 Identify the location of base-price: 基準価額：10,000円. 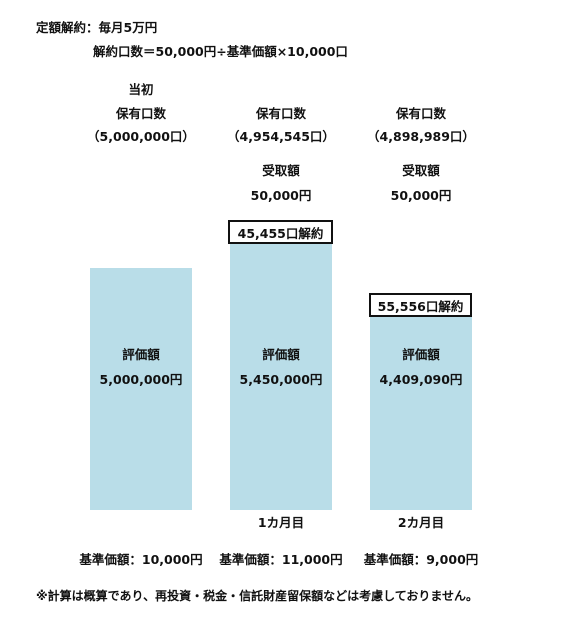
(141, 559).